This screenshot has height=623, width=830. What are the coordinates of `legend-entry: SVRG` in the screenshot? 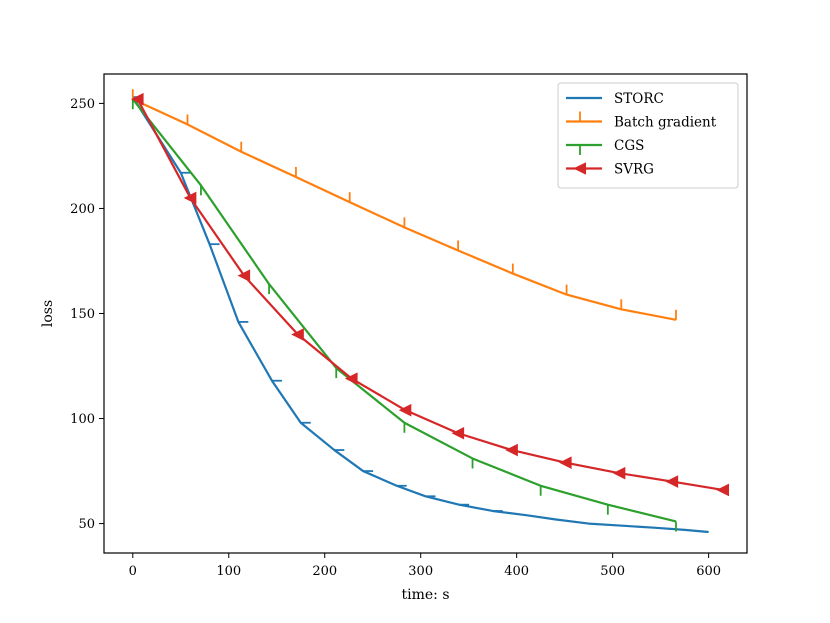 It's located at (610, 170).